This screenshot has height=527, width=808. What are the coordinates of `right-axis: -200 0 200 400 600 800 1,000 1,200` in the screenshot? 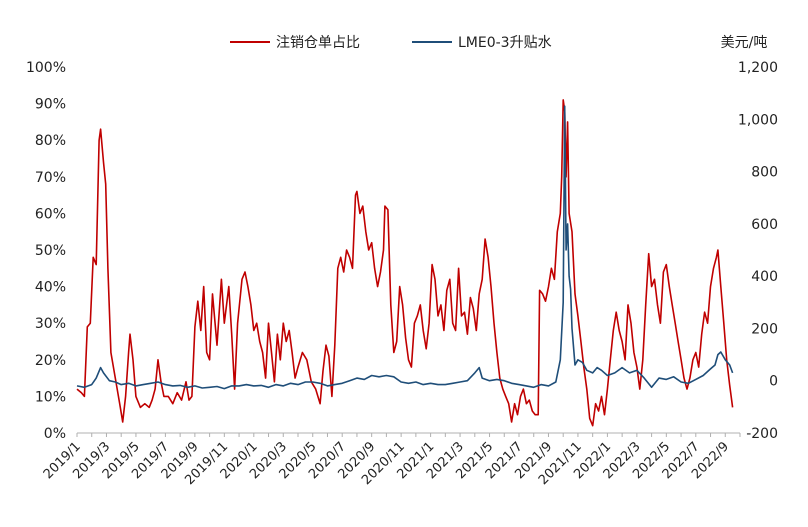 It's located at (758, 251).